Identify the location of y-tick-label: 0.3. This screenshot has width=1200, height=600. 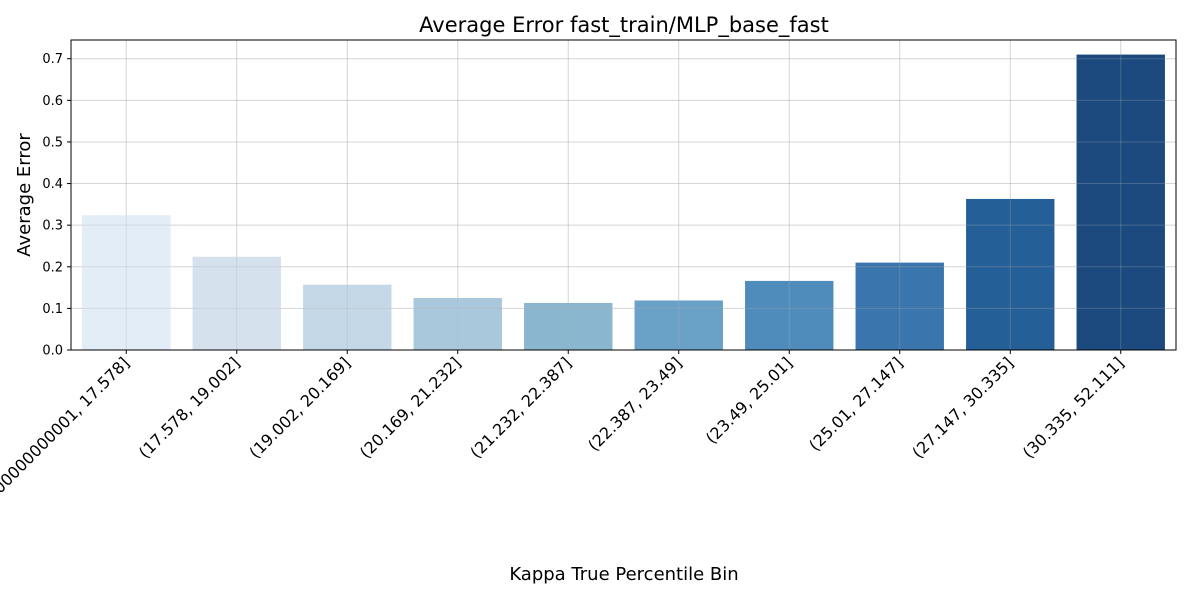
(52, 226).